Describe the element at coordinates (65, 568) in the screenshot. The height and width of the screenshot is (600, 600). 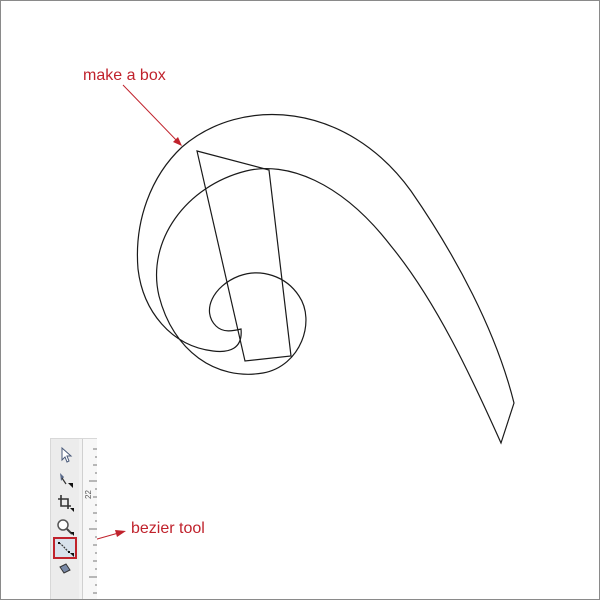
I see `fill-icon` at that location.